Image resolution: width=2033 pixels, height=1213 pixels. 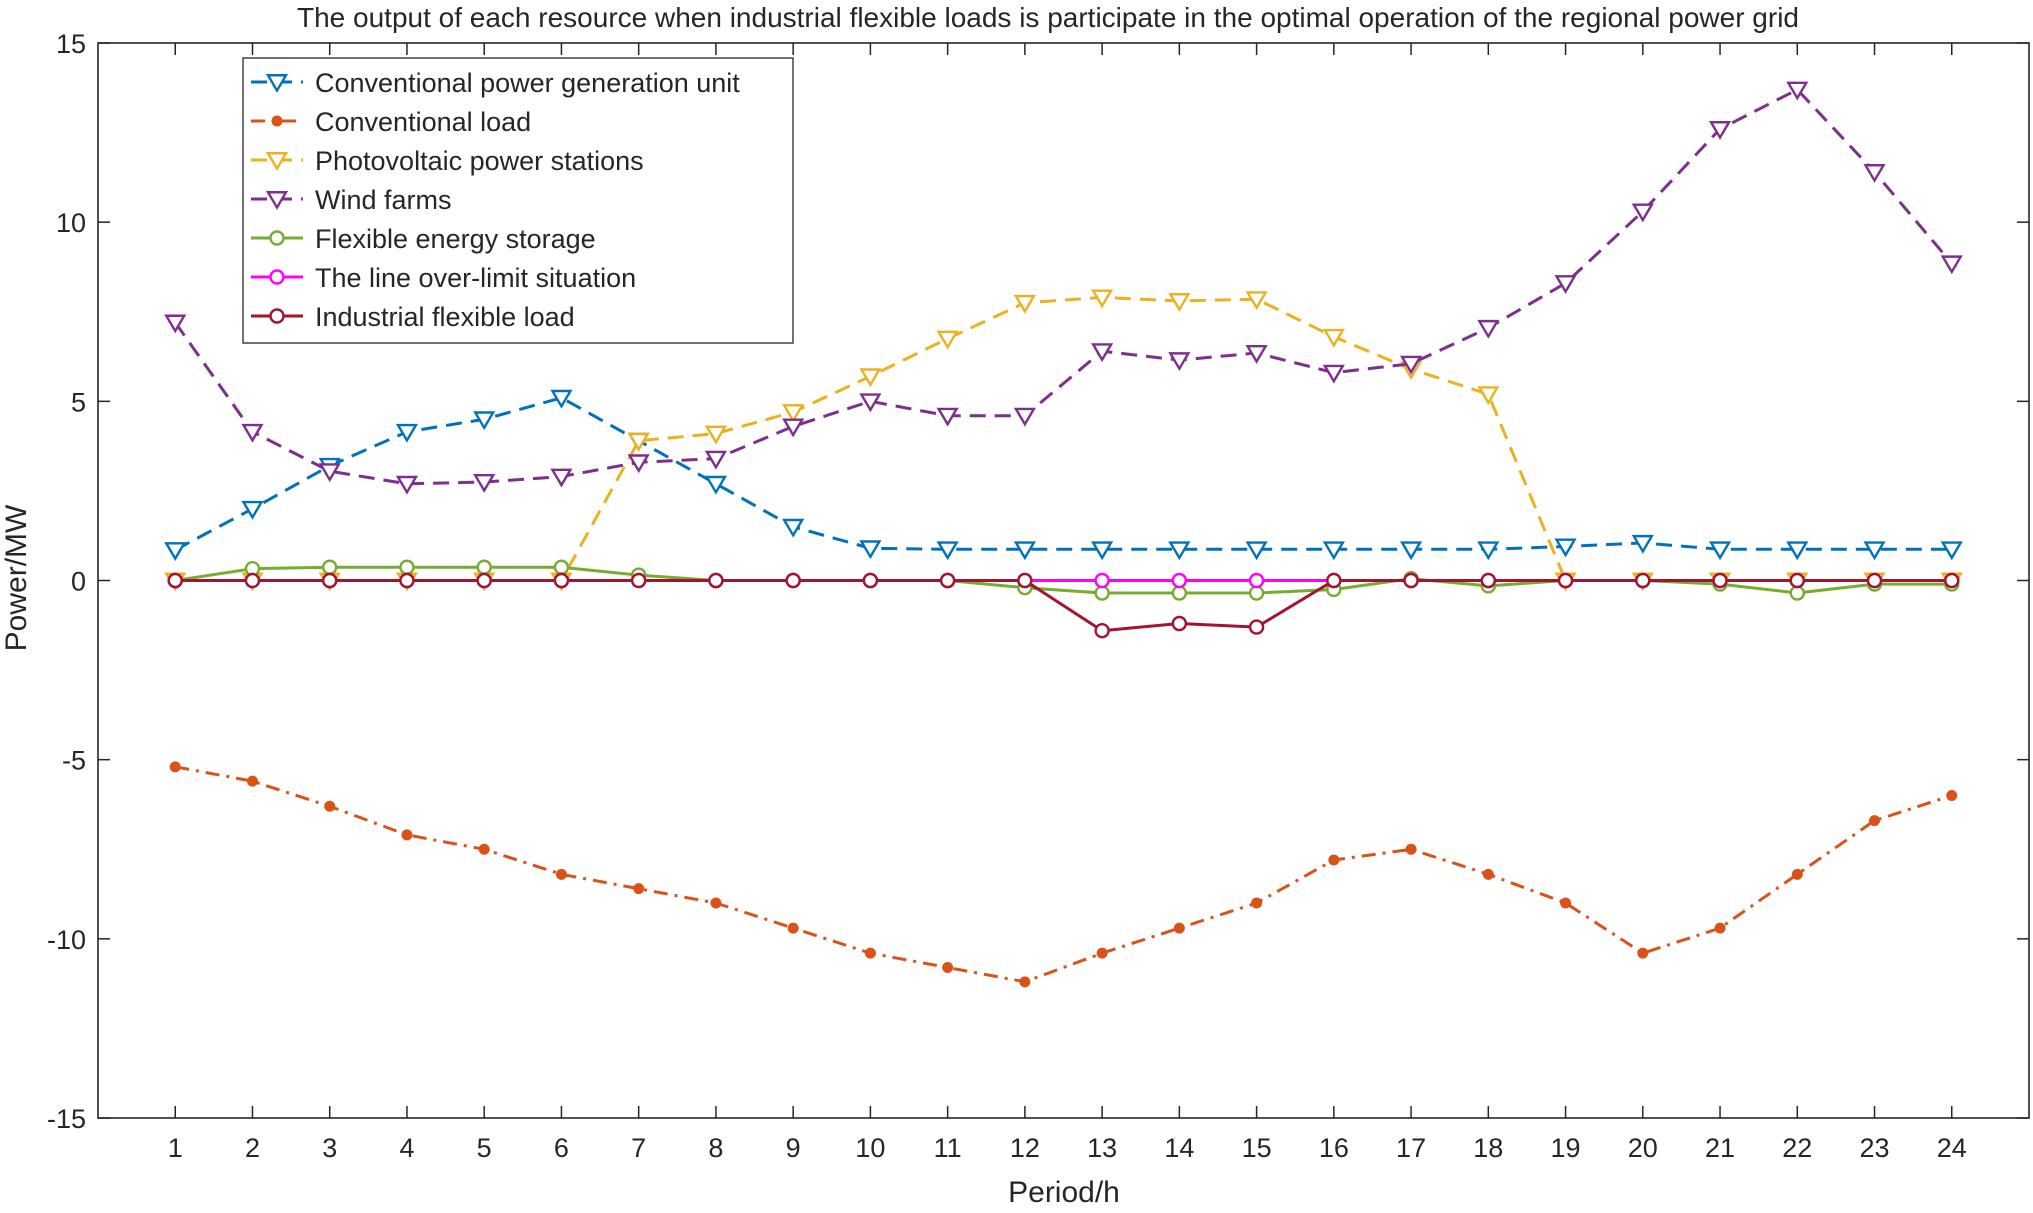 I want to click on x-tick-label: 24, so click(x=1952, y=1148).